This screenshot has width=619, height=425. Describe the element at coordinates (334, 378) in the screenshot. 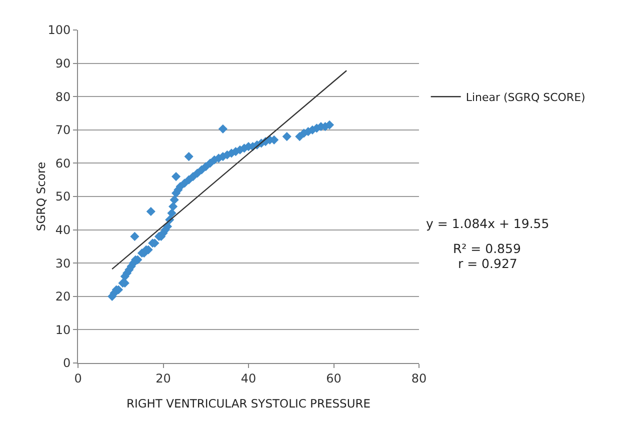

I see `x-tick-label: 60` at that location.